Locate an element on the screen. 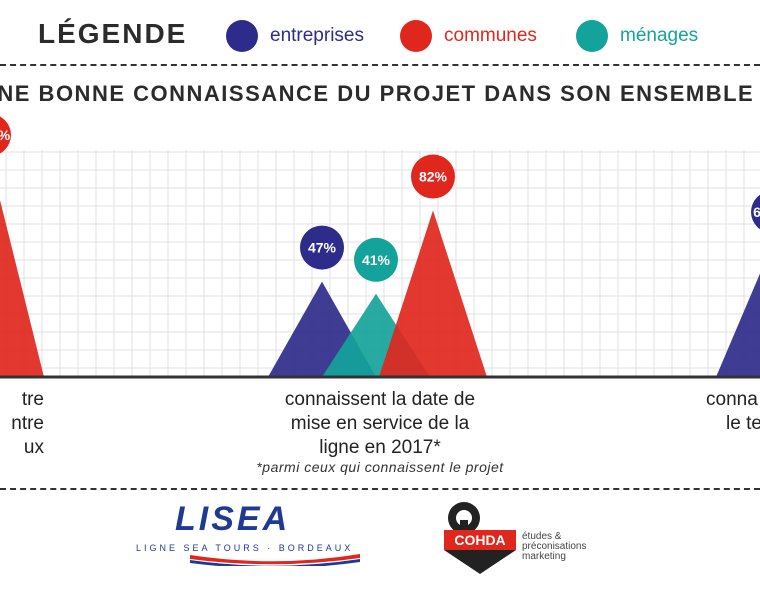  cohda-tagline-line: études & is located at coordinates (542, 536).